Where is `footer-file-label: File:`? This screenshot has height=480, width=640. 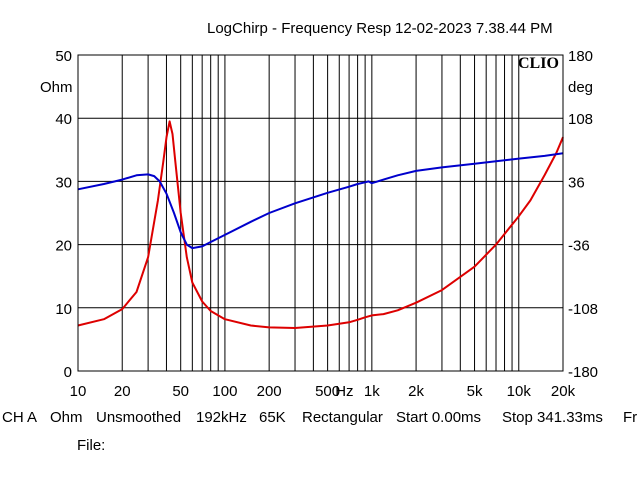
footer-file-label: File: is located at coordinates (91, 445).